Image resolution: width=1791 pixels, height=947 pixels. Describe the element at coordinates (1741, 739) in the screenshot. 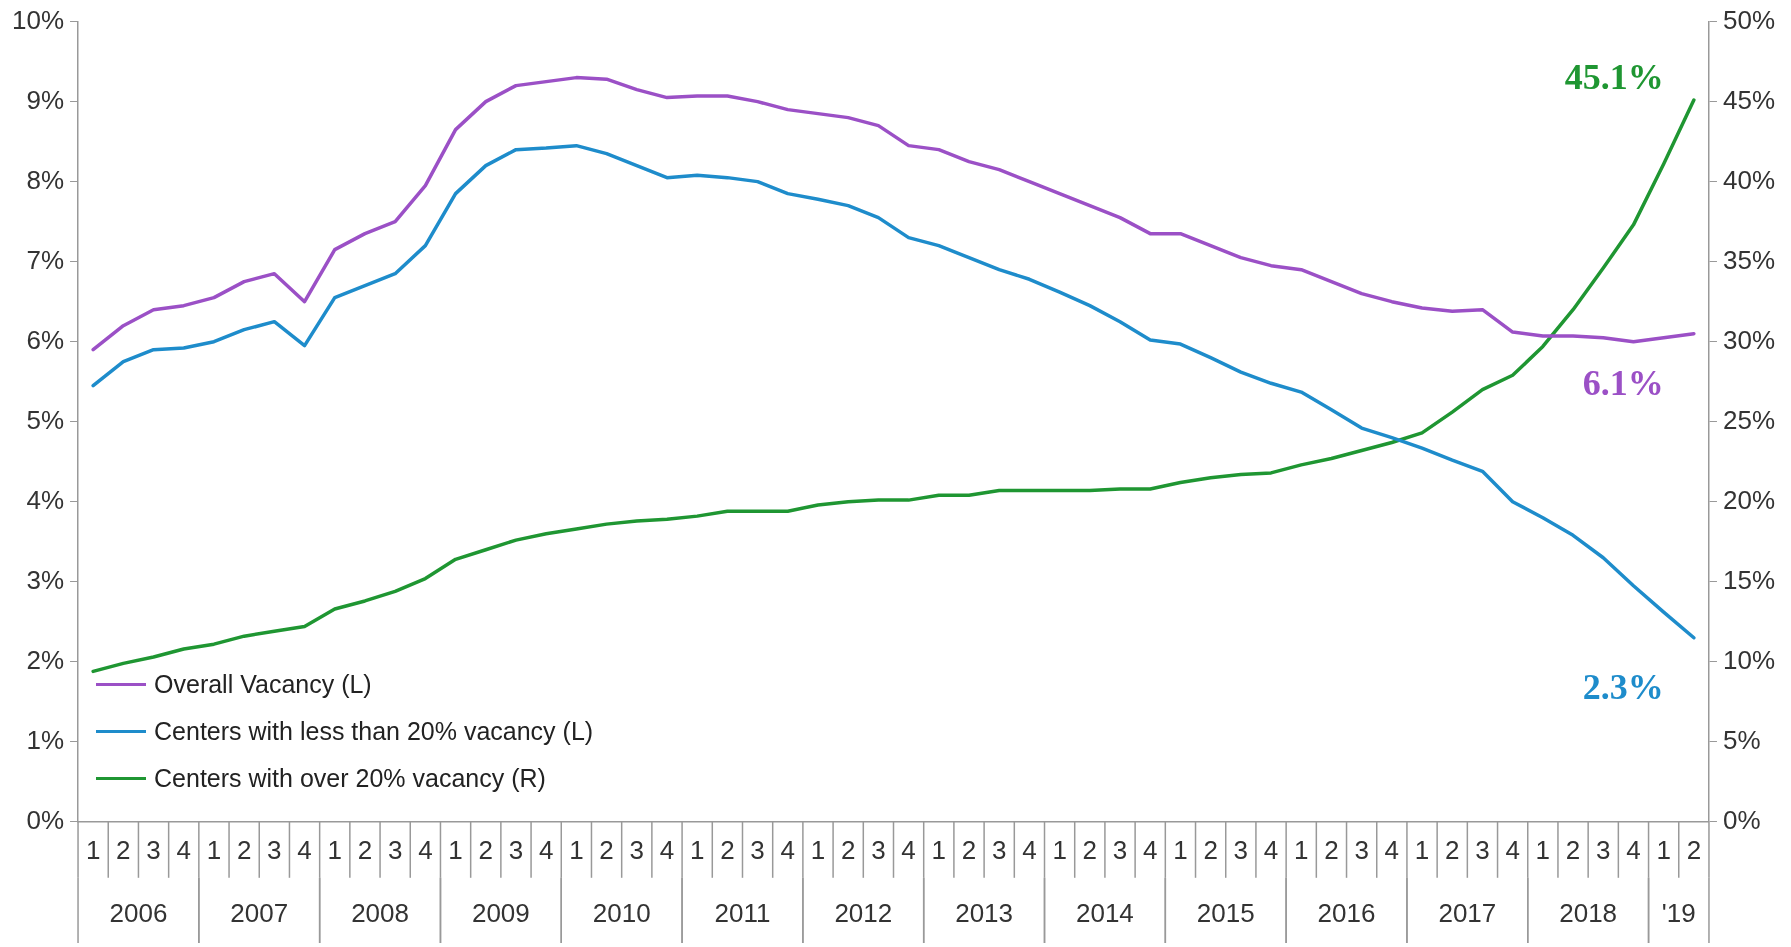

I see `y2-tick-label: 5%` at that location.